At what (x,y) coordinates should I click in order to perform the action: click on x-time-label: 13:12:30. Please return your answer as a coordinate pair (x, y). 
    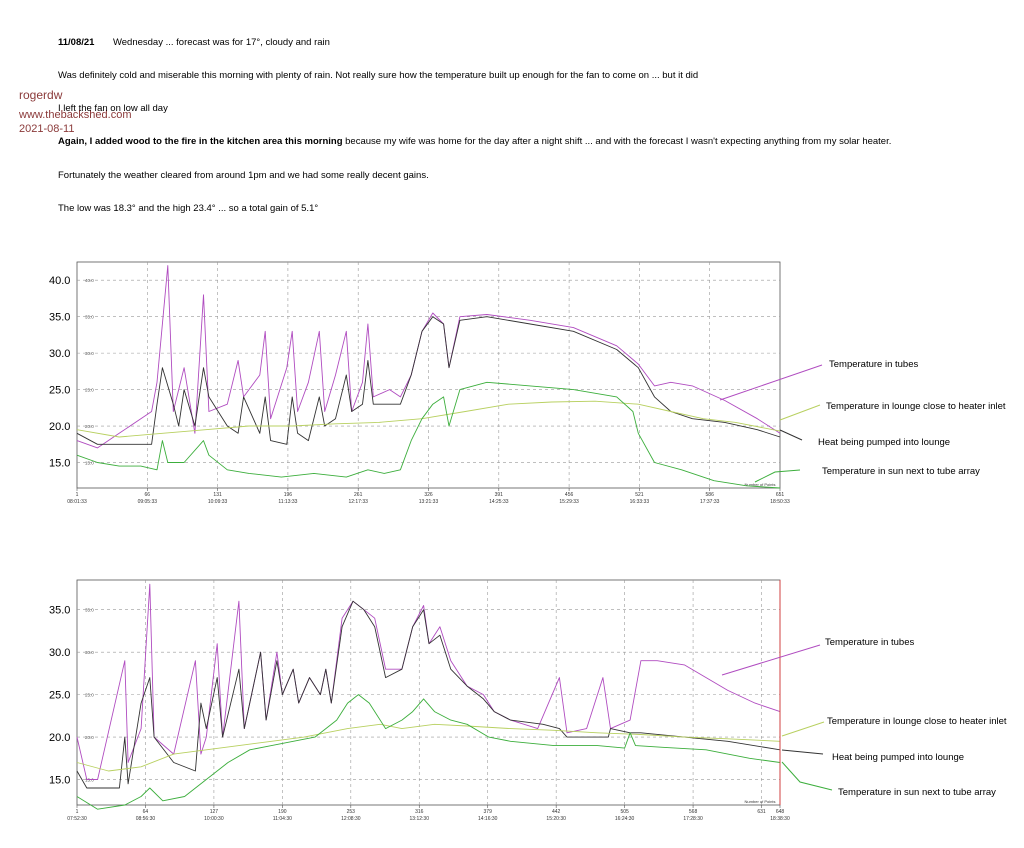
    Looking at the image, I should click on (420, 819).